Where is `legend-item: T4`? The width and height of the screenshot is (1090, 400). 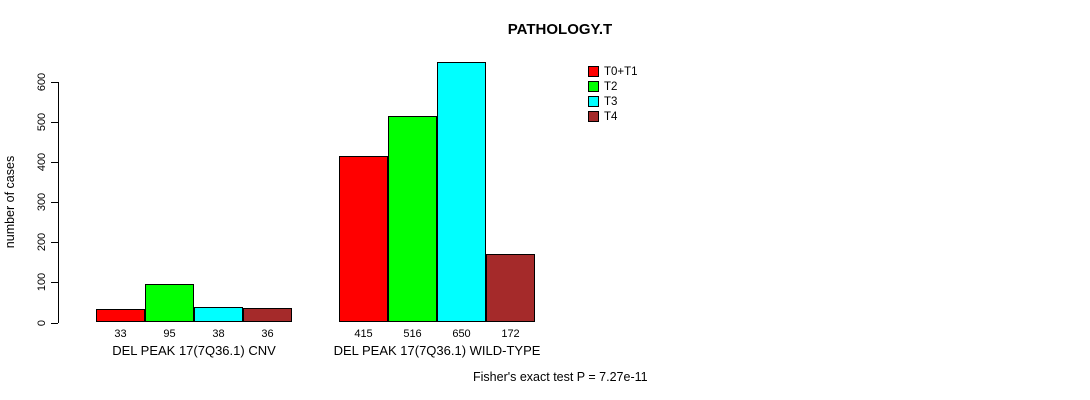
legend-item: T4 is located at coordinates (613, 116).